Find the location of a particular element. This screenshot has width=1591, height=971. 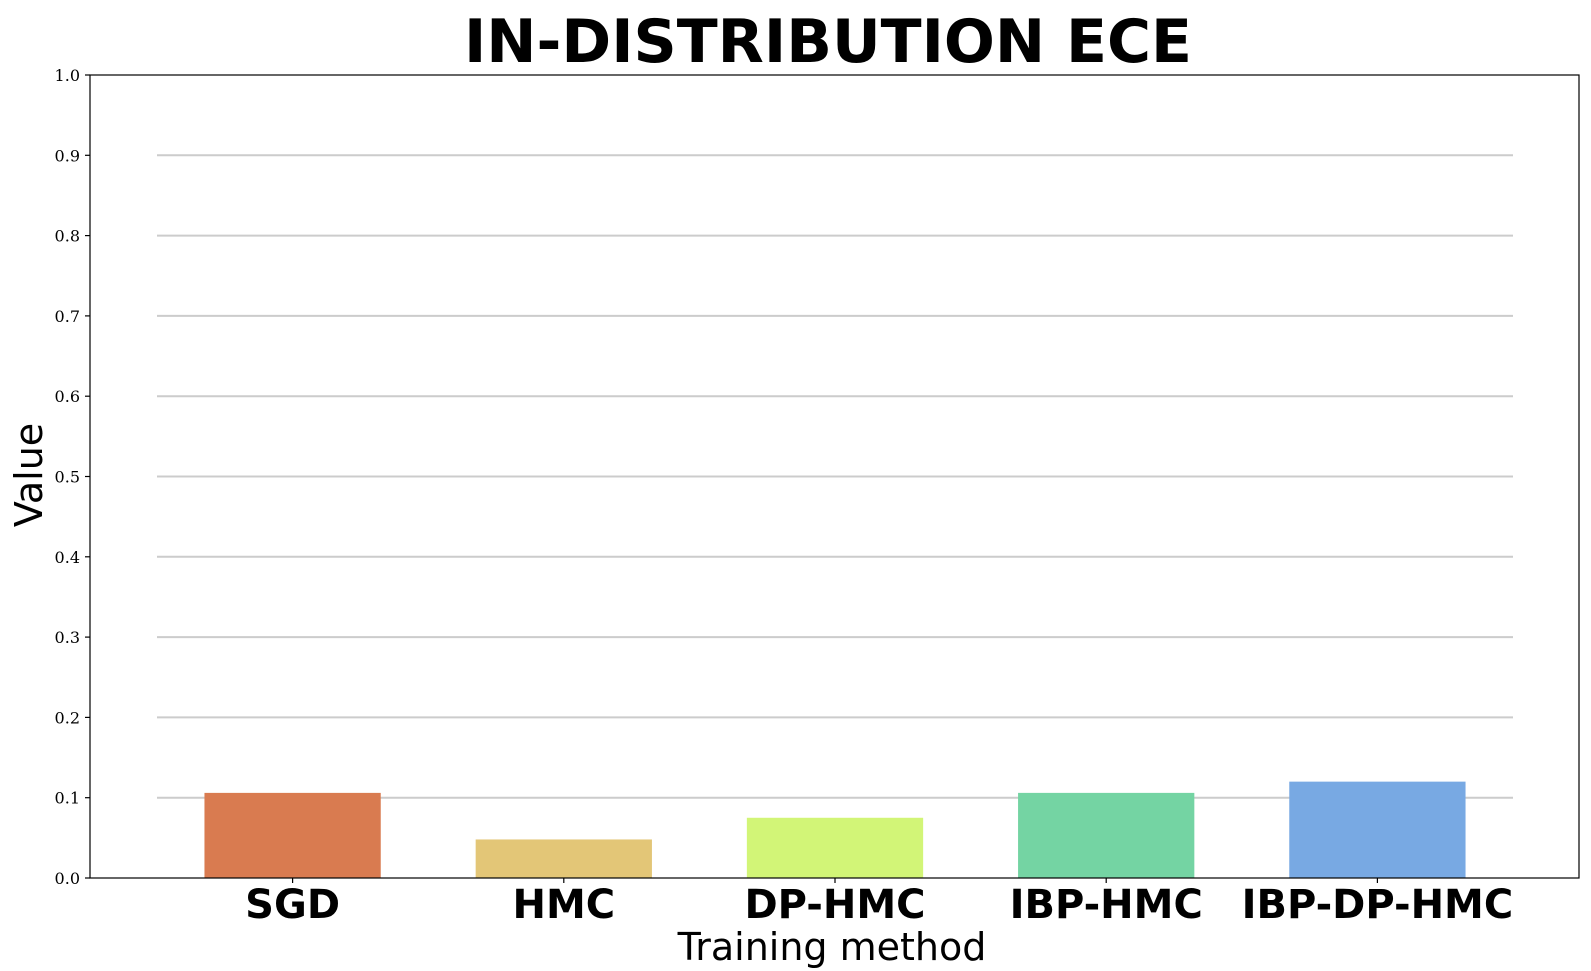

bars is located at coordinates (835, 829).